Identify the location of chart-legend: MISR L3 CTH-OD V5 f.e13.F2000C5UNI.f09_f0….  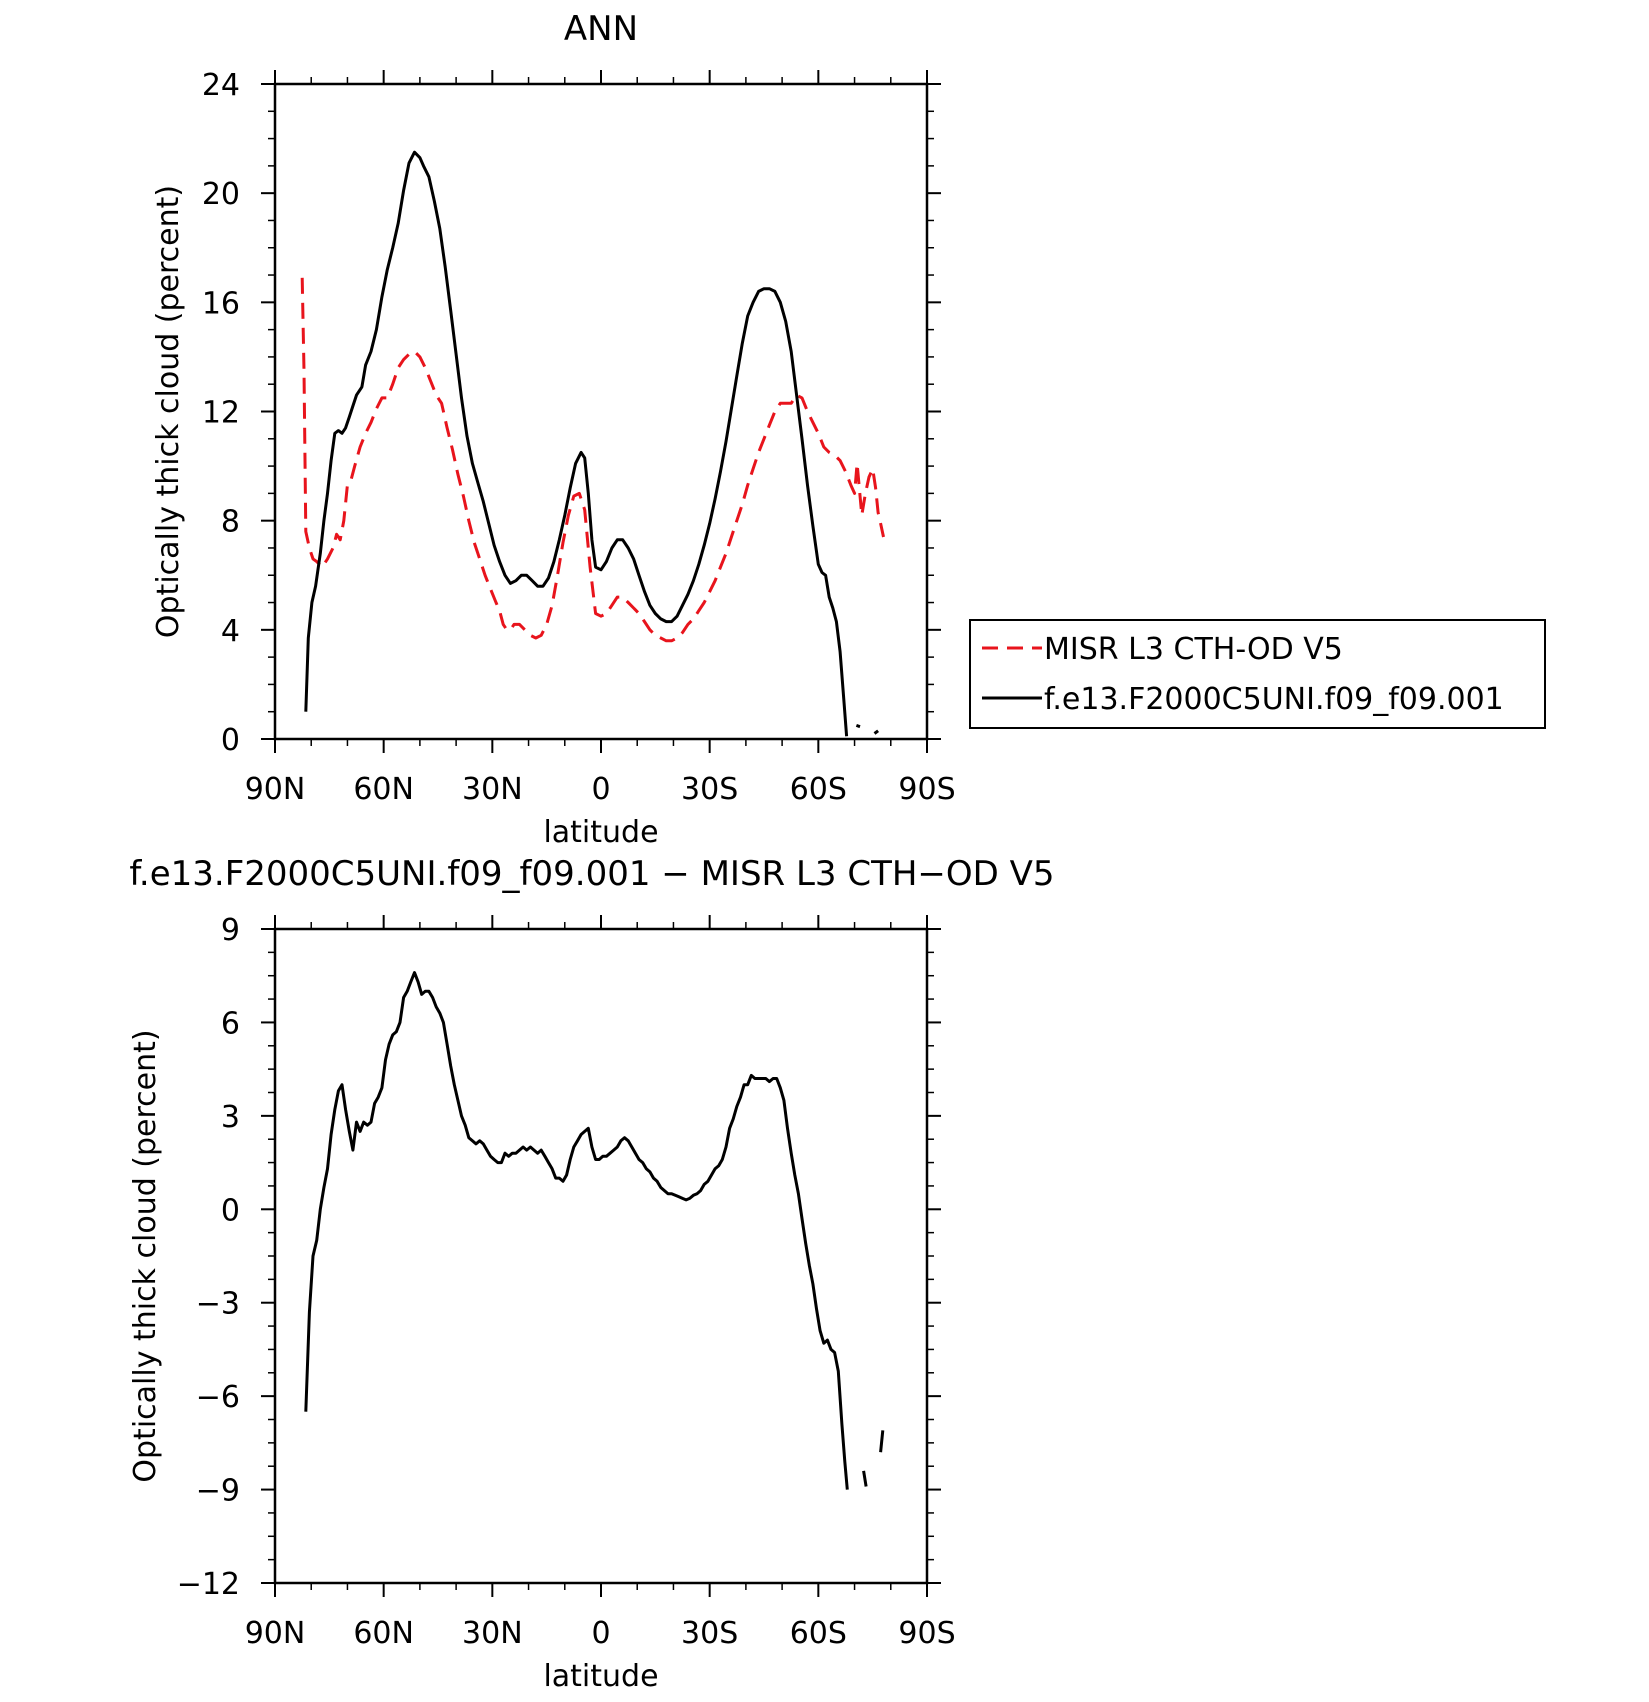
(1257, 674).